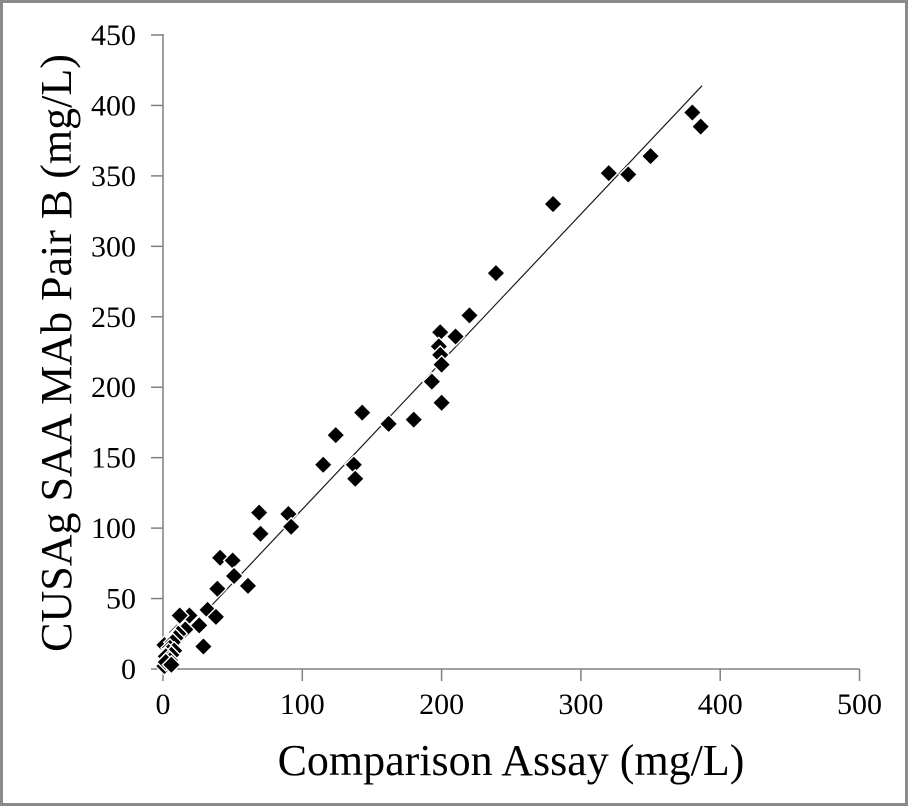  What do you see at coordinates (113, 105) in the screenshot?
I see `y-tick-label: 400` at bounding box center [113, 105].